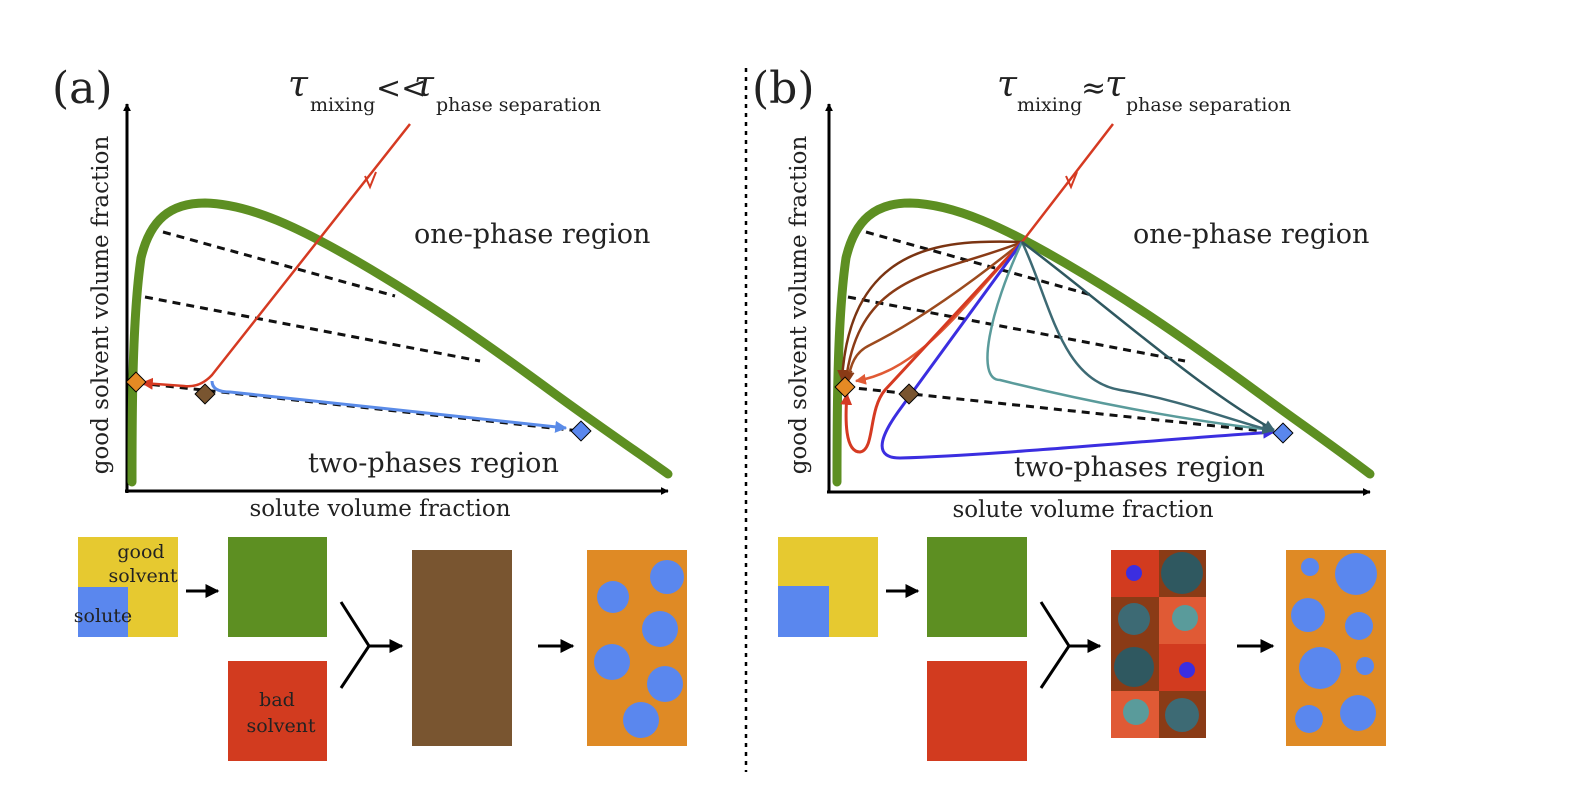  What do you see at coordinates (142, 576) in the screenshot?
I see `good-solvent-label: solvent` at bounding box center [142, 576].